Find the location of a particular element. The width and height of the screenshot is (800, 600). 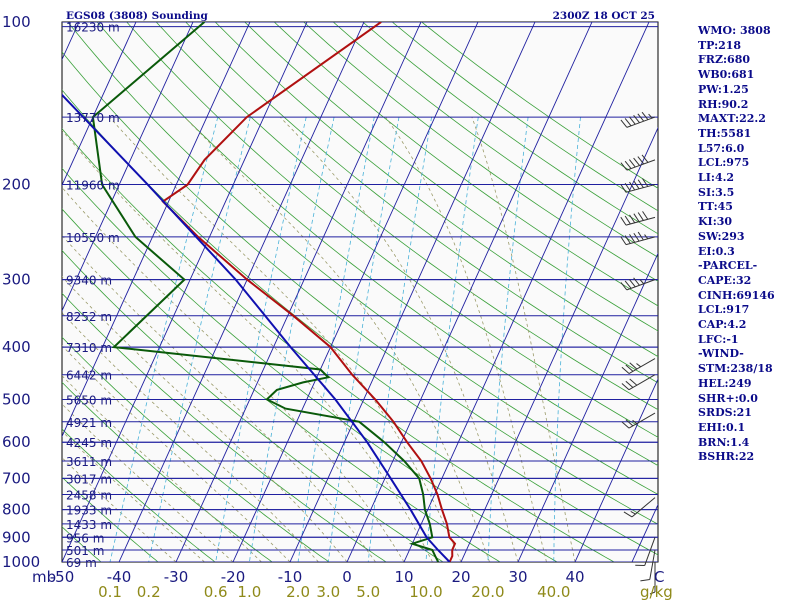

index-item: STM:238/18 is located at coordinates (735, 369).